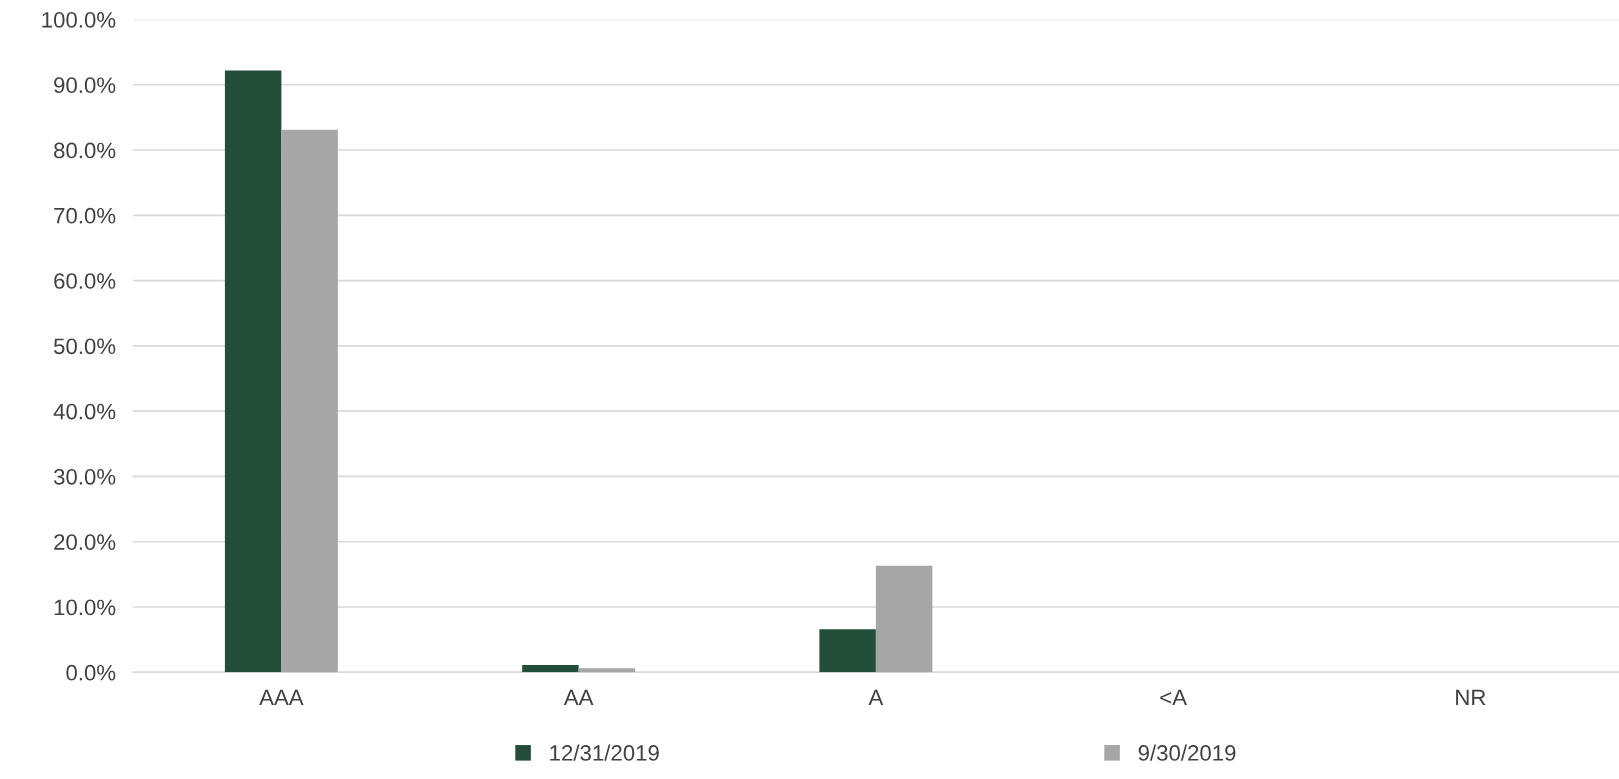  I want to click on y-tick-label: 90.0%, so click(85, 85).